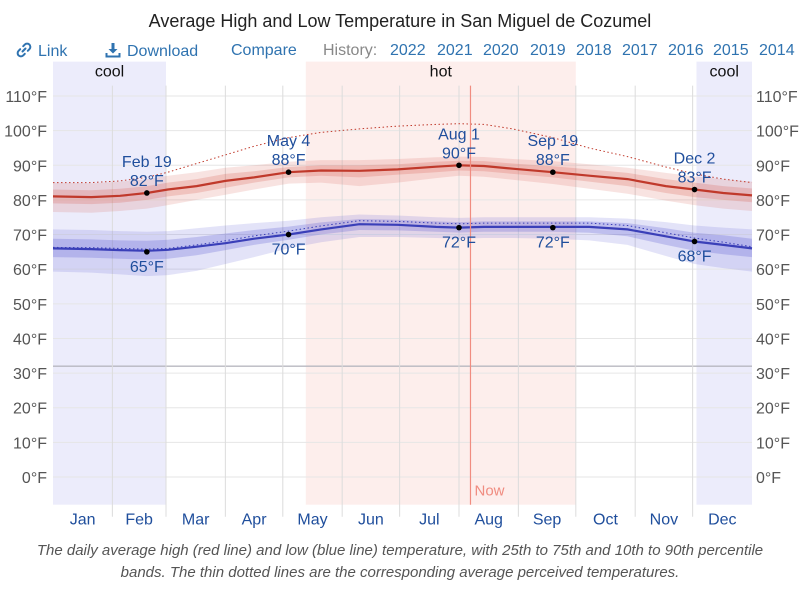 Image resolution: width=800 pixels, height=600 pixels. What do you see at coordinates (773, 409) in the screenshot?
I see `y-tick-label-right: 20°F` at bounding box center [773, 409].